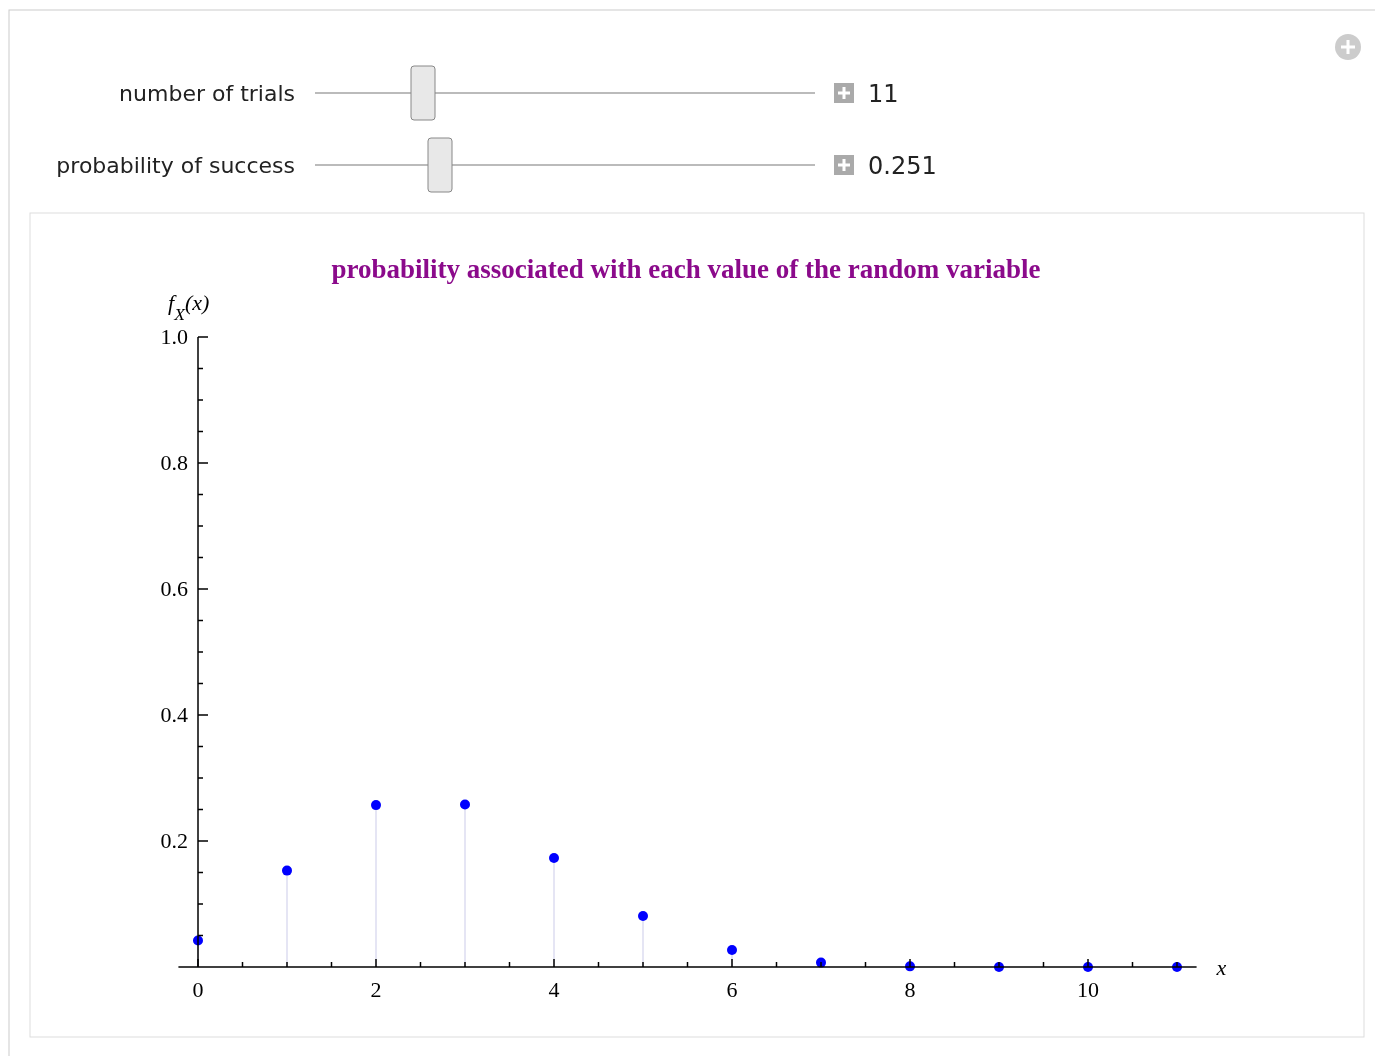 This screenshot has height=1056, width=1375. I want to click on x-tick-label: 6, so click(732, 989).